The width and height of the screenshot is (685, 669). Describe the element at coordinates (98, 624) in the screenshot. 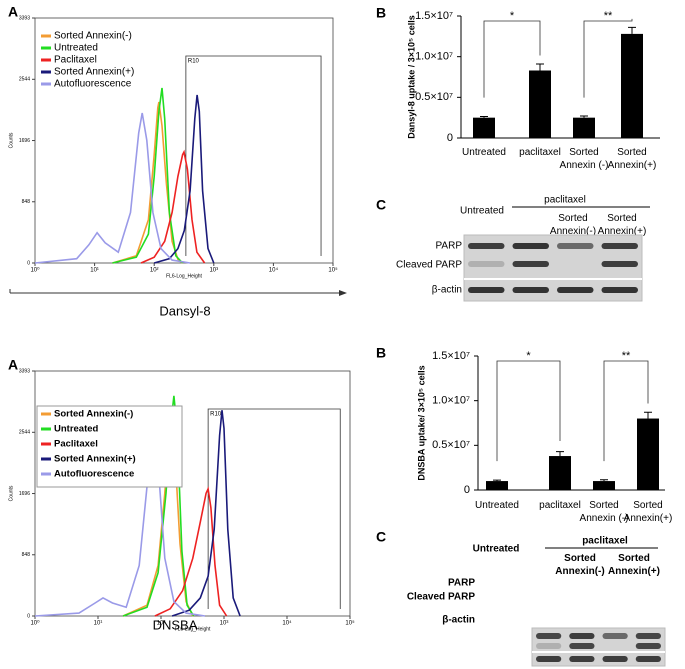

I see `x-tick-label: 10¹` at that location.